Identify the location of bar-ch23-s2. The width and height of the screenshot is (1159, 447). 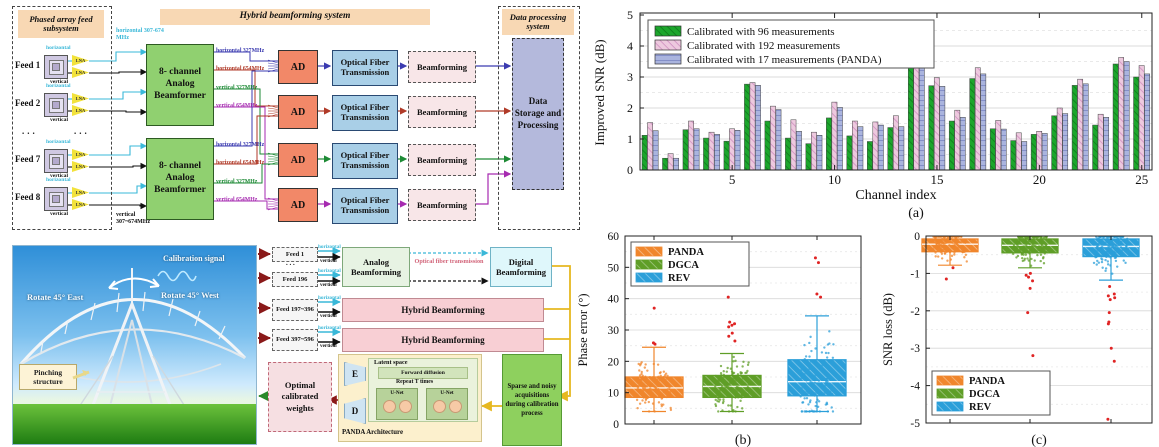
(1100, 142).